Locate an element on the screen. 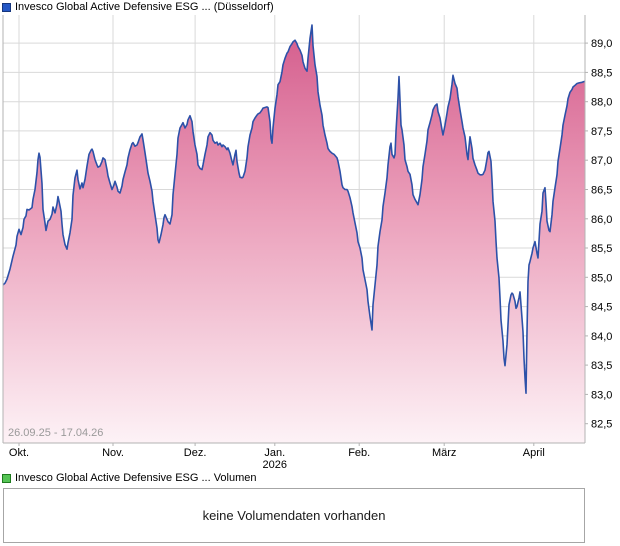 The image size is (620, 546). svg-text: Dez. is located at coordinates (195, 453).